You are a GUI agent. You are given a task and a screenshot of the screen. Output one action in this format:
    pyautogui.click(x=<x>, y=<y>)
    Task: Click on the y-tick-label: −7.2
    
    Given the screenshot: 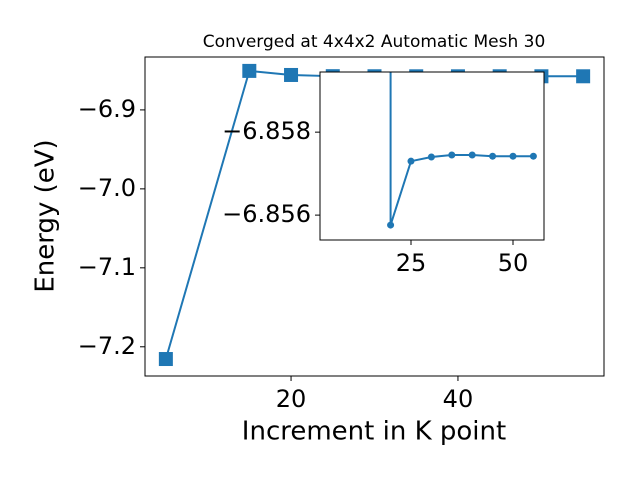 What is the action you would take?
    pyautogui.click(x=107, y=346)
    